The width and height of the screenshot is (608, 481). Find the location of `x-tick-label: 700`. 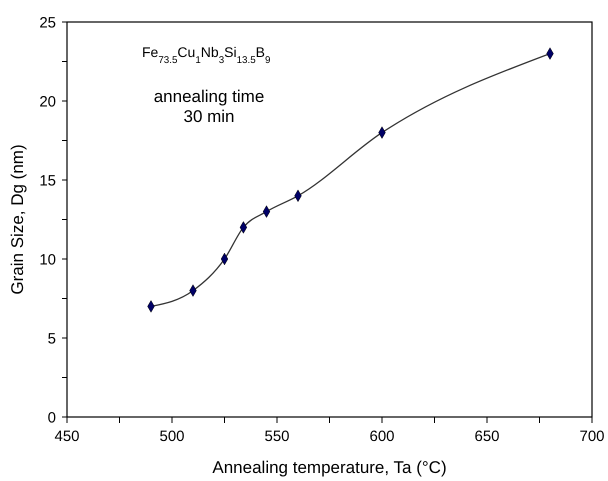

x-tick-label: 700 is located at coordinates (592, 436).